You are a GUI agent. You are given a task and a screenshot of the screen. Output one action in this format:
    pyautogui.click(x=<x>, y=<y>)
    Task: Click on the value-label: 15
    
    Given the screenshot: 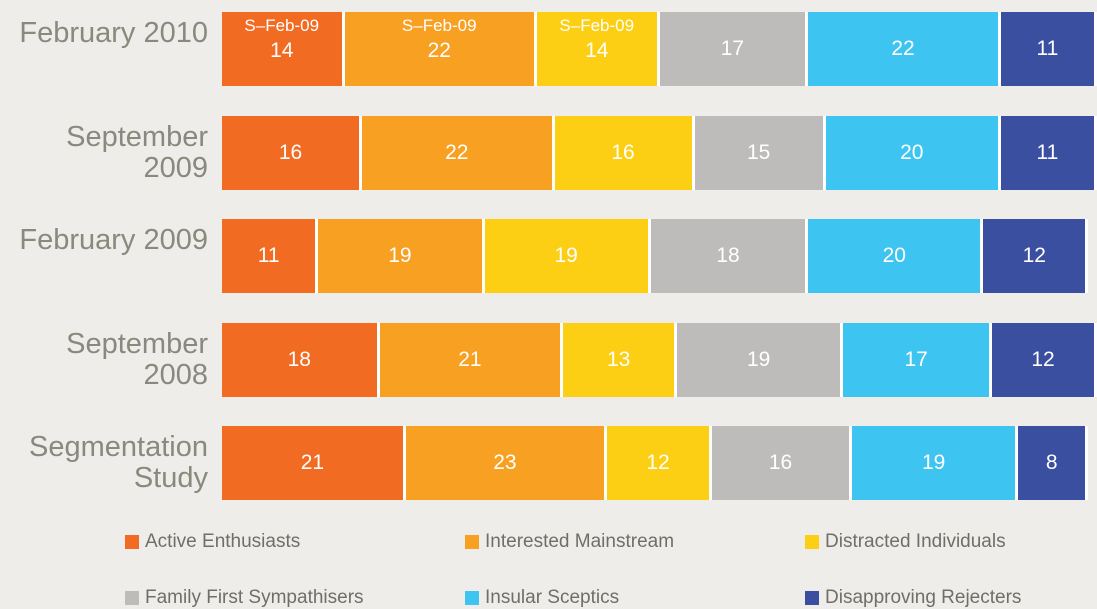 What is the action you would take?
    pyautogui.click(x=758, y=152)
    